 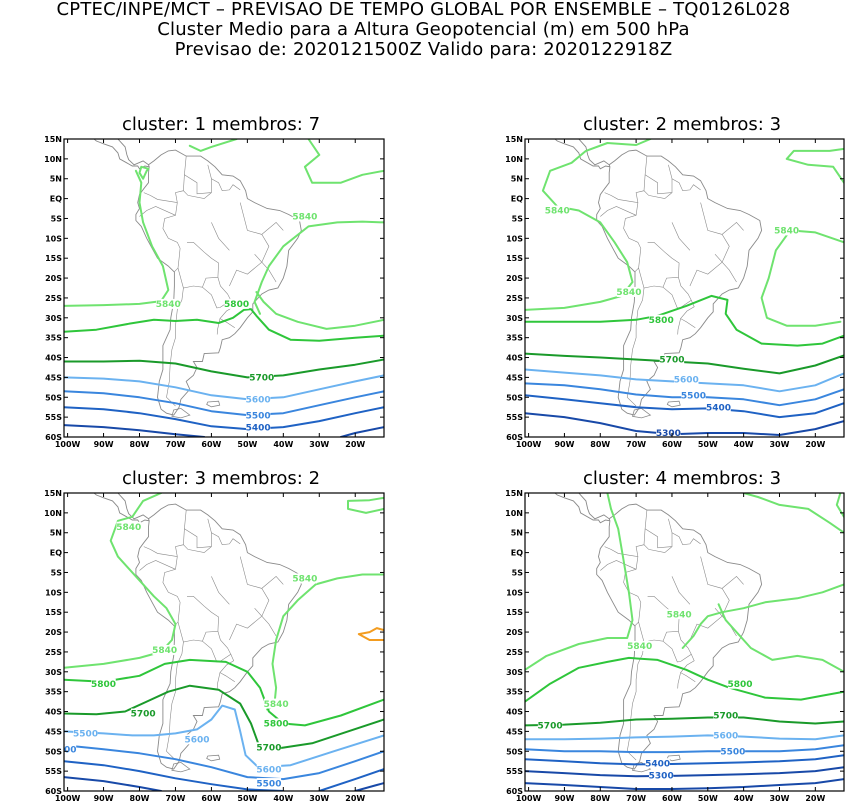 What do you see at coordinates (661, 776) in the screenshot?
I see `contour-label: 5300` at bounding box center [661, 776].